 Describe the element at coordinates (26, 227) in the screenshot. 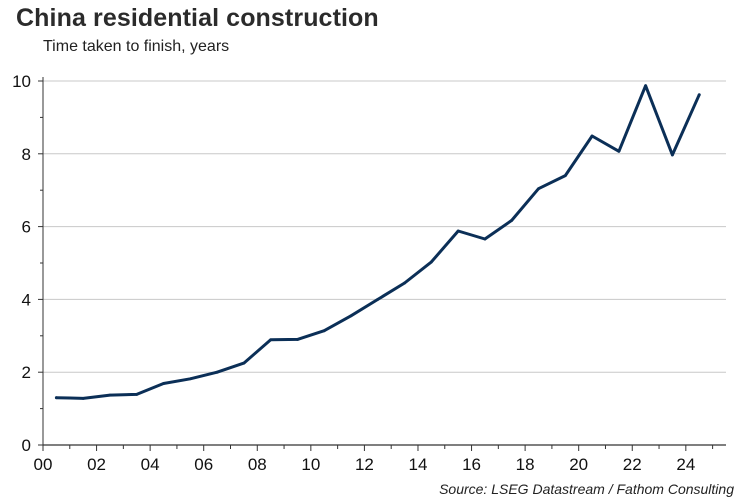

I see `y-tick-label: 6` at that location.